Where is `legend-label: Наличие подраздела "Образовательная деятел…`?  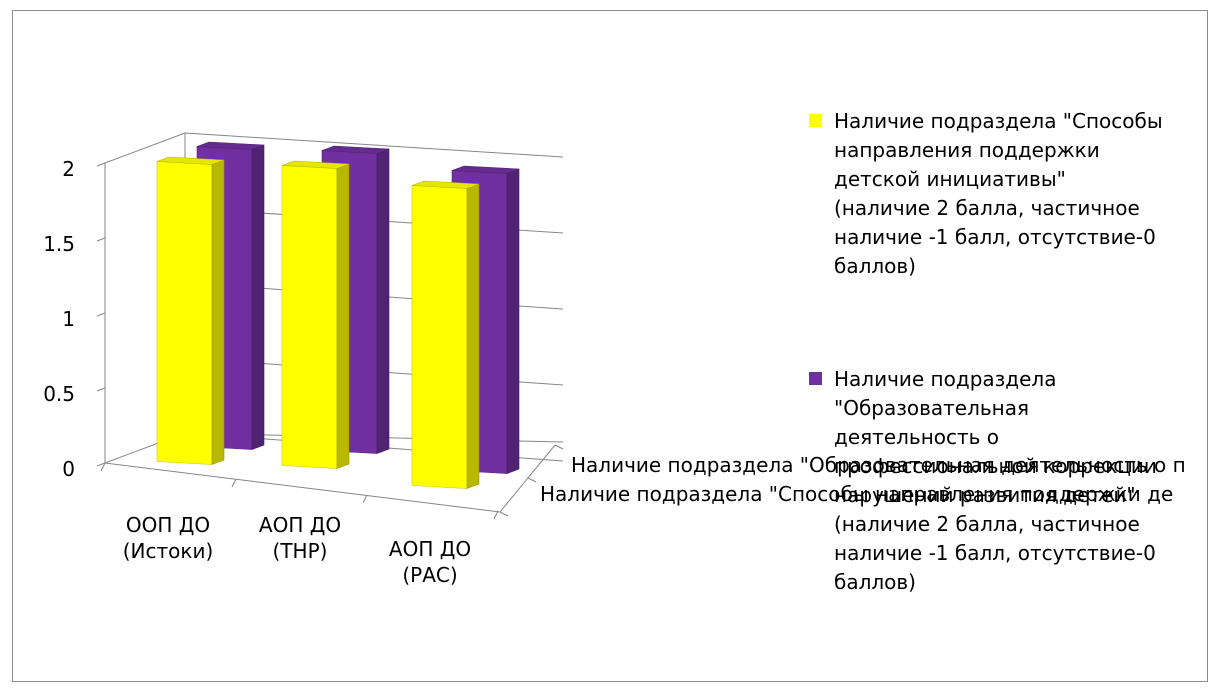 legend-label: Наличие подраздела "Образовательная деятел… is located at coordinates (995, 480).